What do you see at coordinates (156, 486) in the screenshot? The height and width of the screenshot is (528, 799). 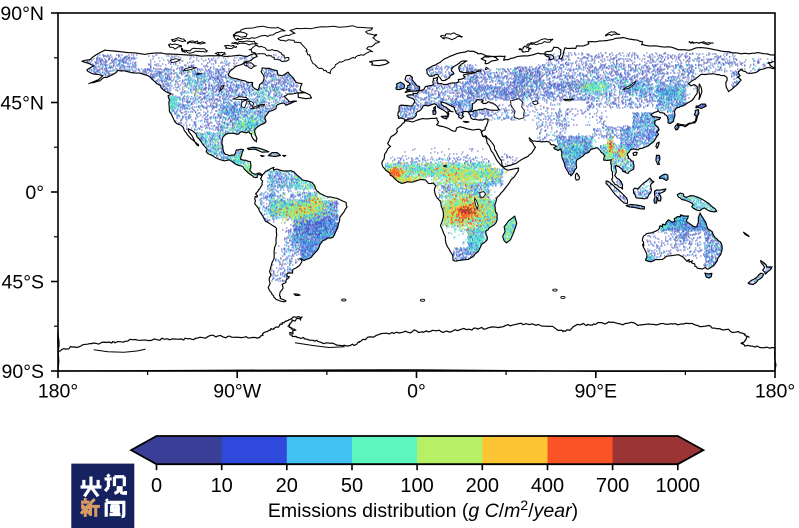 I see `svg-text: 0` at bounding box center [156, 486].